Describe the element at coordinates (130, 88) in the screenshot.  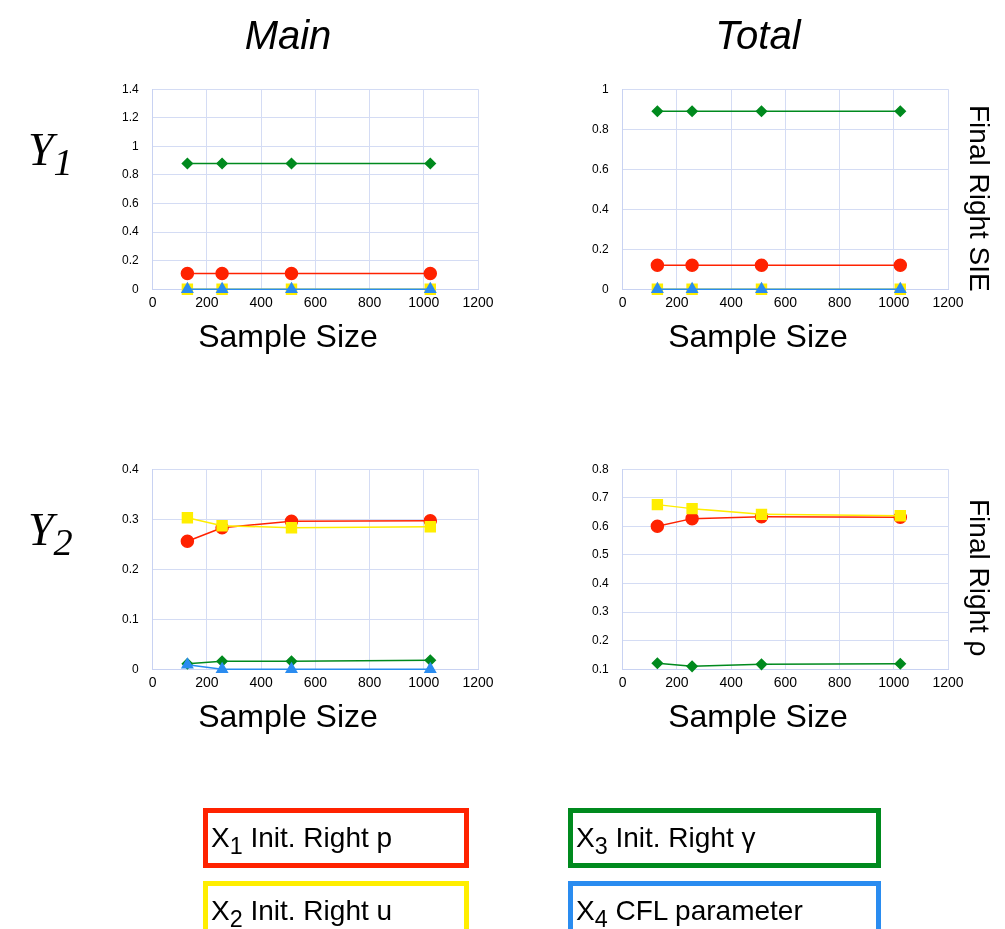
I see `y-tick-label: 1.4` at that location.